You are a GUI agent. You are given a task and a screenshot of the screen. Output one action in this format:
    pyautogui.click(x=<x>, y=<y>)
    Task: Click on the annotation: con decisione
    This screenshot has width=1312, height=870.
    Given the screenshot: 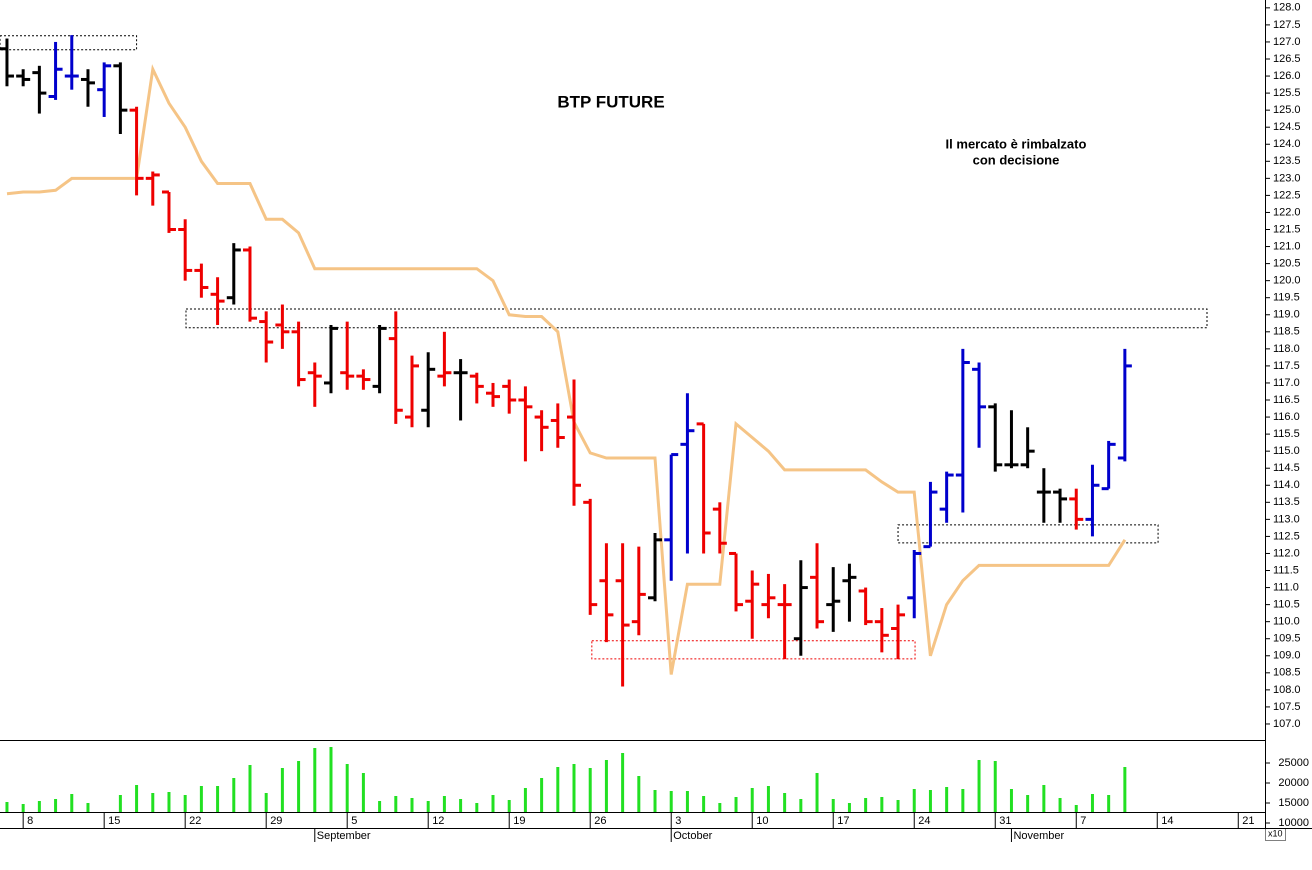 What is the action you would take?
    pyautogui.click(x=1016, y=159)
    